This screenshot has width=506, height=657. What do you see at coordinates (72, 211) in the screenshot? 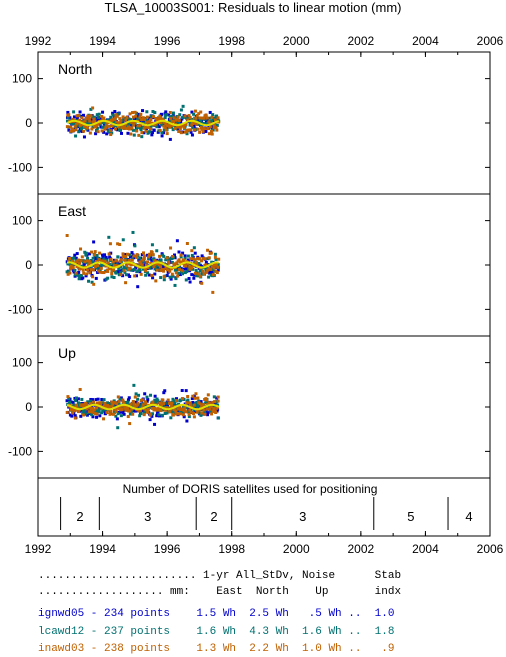
I see `panel-label-east: East` at bounding box center [72, 211].